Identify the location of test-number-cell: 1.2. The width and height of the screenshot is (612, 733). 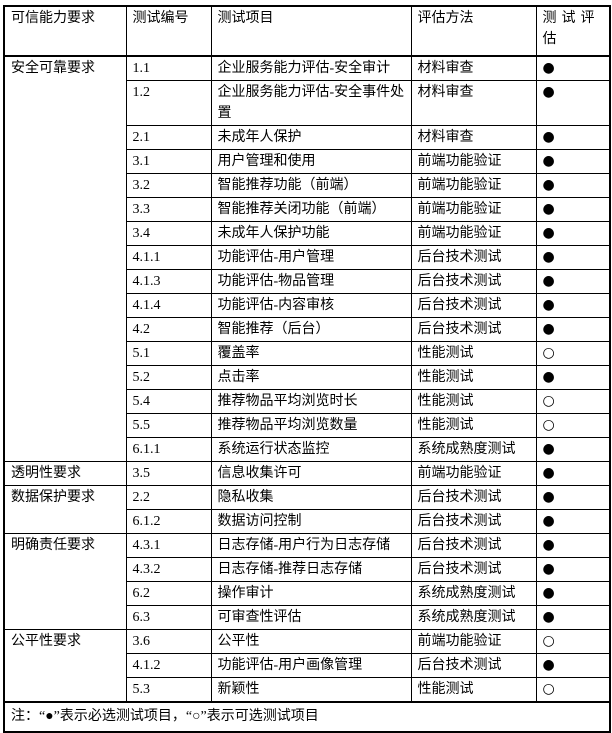
(168, 103).